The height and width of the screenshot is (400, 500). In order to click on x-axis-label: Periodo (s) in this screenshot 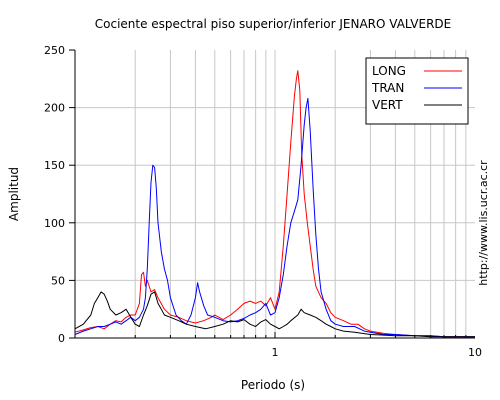, I will do `click(273, 385)`.